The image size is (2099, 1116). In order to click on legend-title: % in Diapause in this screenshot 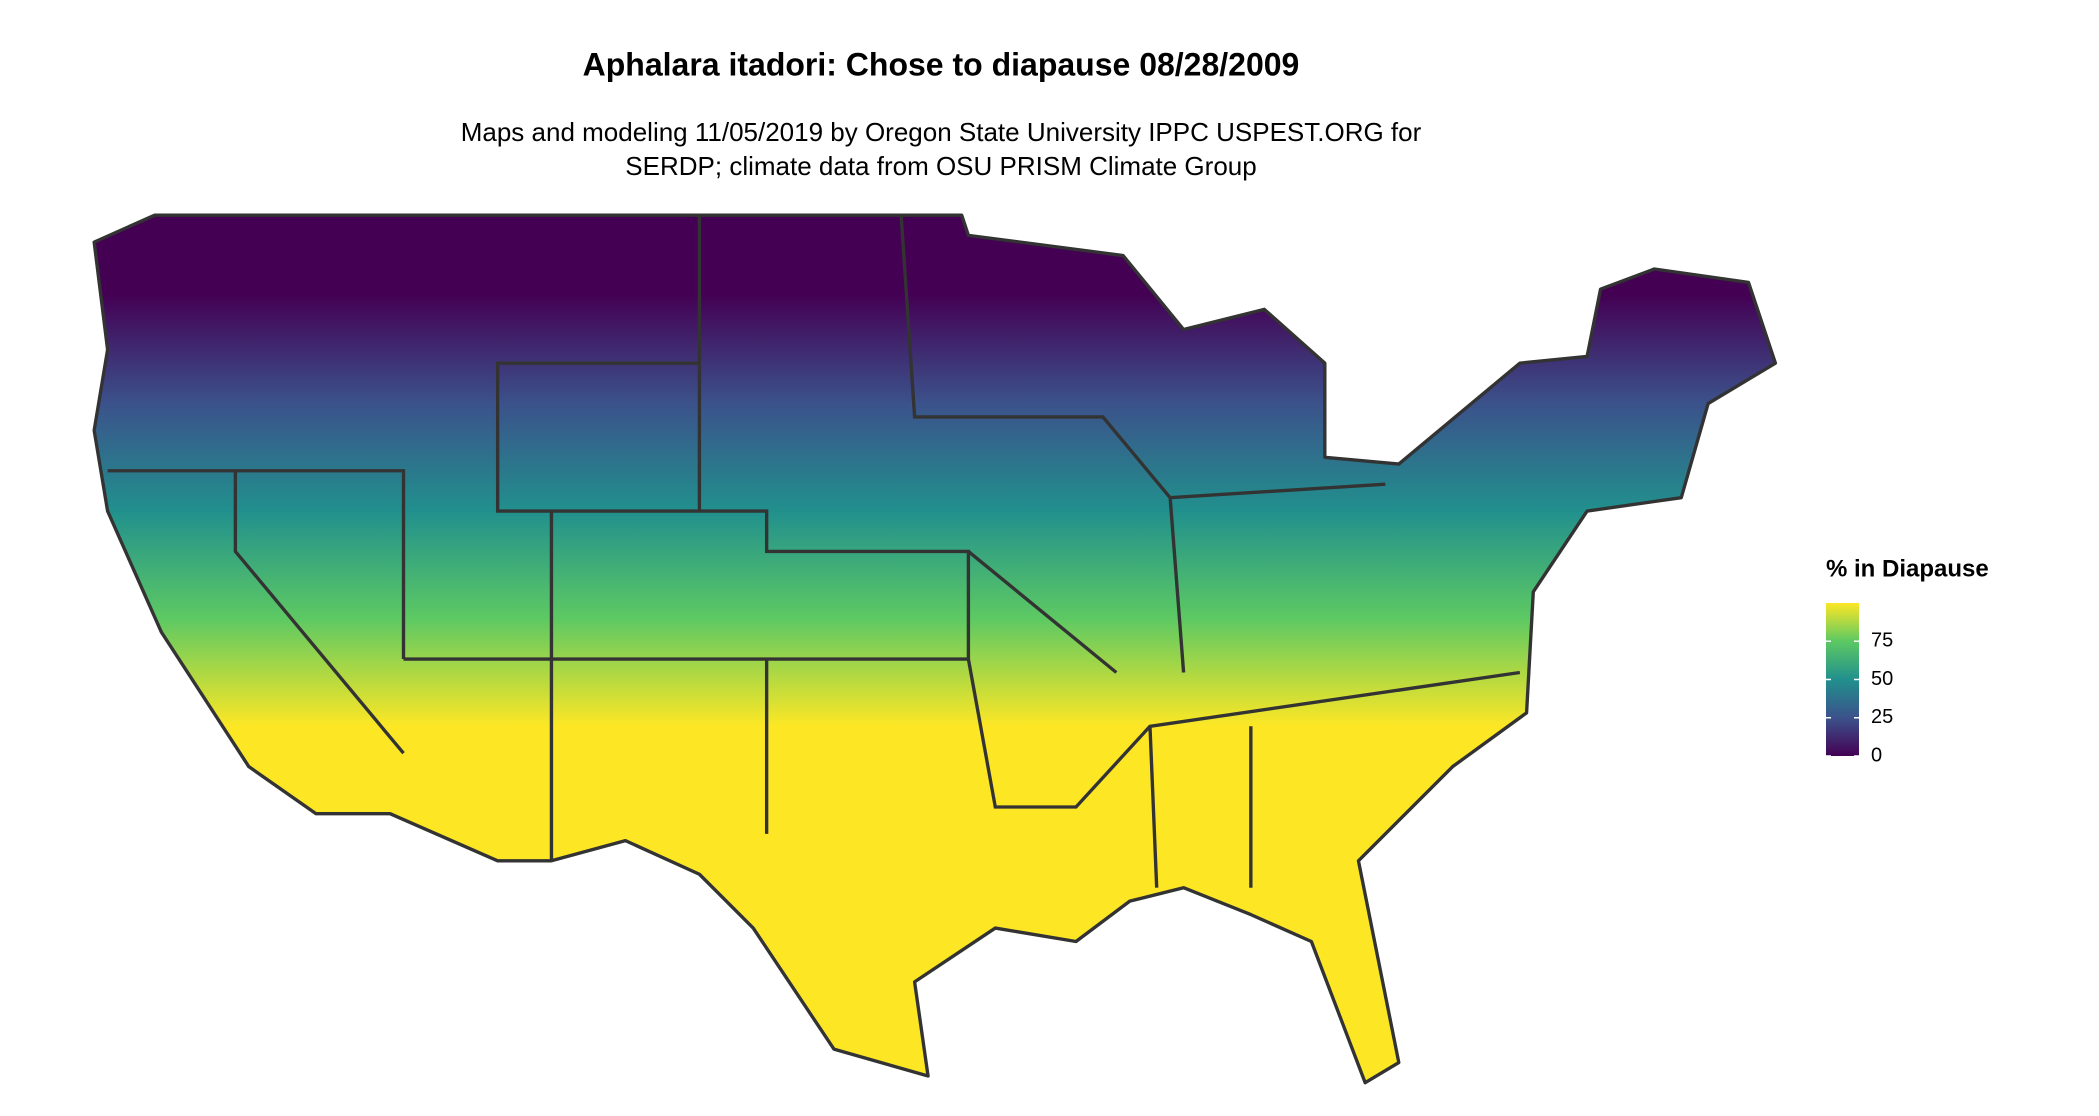, I will do `click(1907, 568)`.